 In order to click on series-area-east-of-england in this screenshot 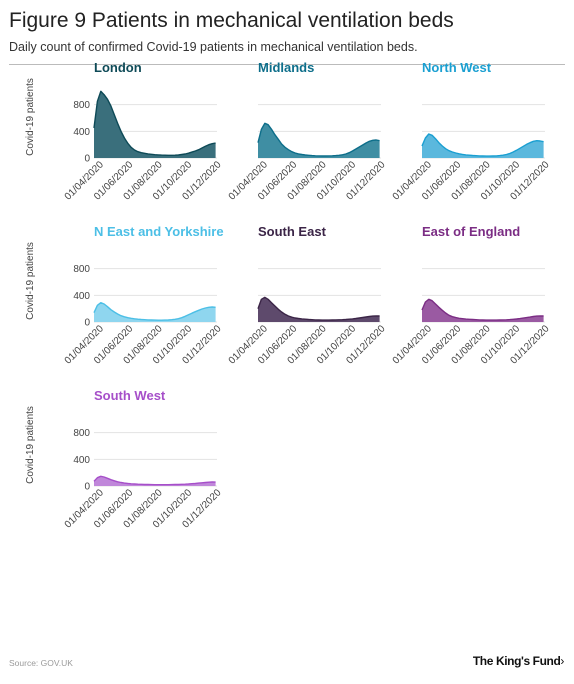, I will do `click(483, 310)`.